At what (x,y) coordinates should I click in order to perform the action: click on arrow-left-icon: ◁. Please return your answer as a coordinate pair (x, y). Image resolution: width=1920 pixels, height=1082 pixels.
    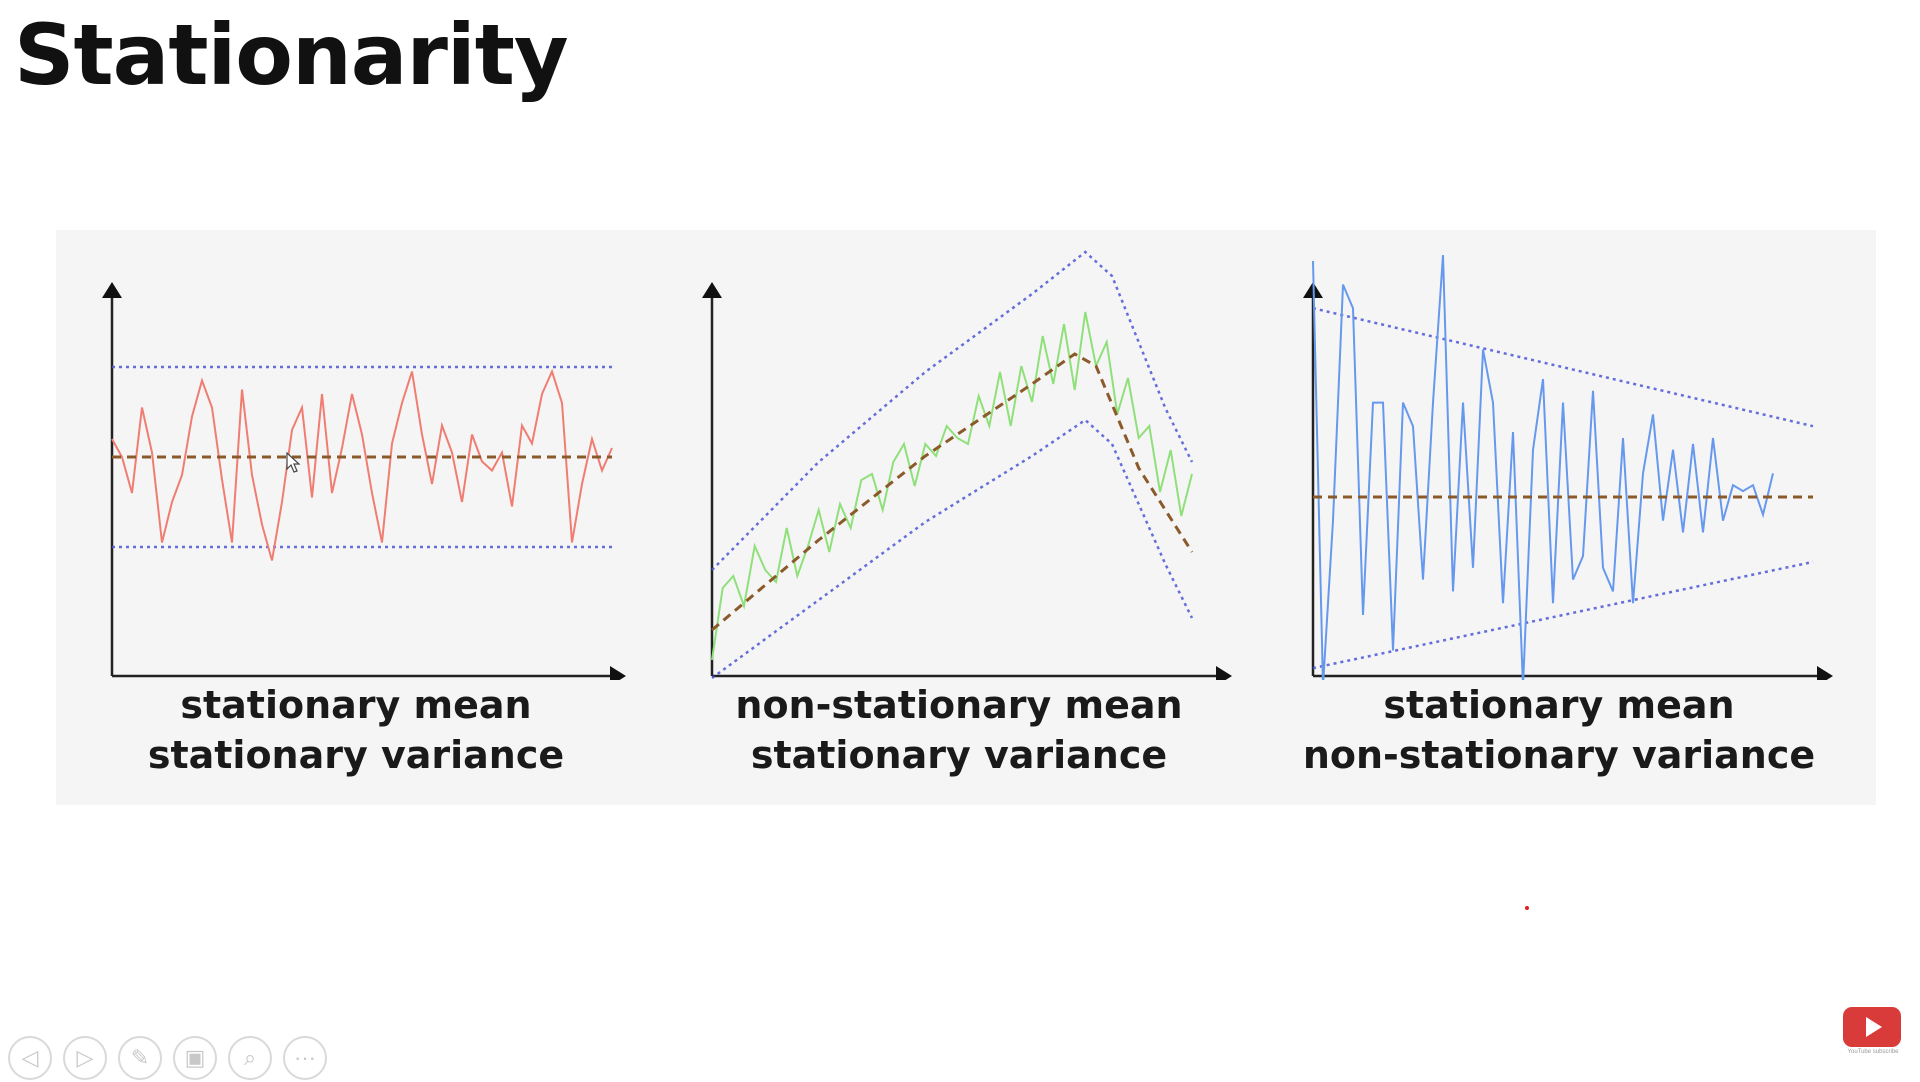
    Looking at the image, I should click on (30, 1057).